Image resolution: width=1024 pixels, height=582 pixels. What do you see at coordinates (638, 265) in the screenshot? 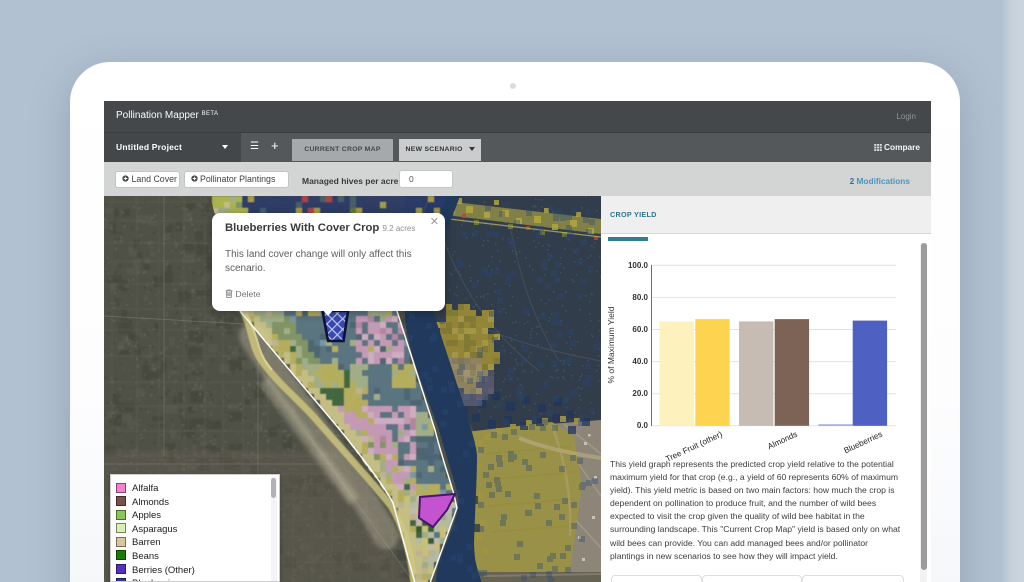
I see `svg-text: 100.0` at bounding box center [638, 265].